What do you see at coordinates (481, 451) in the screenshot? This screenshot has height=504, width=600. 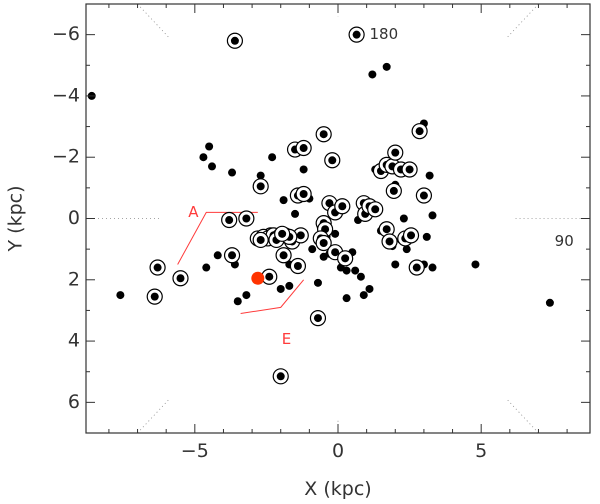 I see `x-tick-label: 5` at bounding box center [481, 451].